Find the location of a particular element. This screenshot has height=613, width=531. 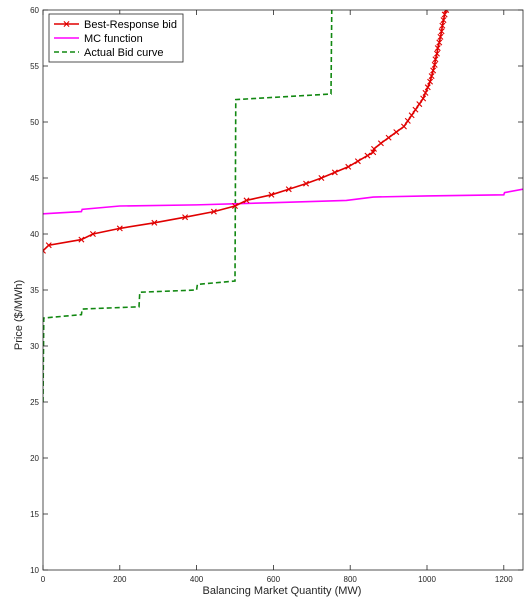

x-tick-label: 600 is located at coordinates (274, 579).